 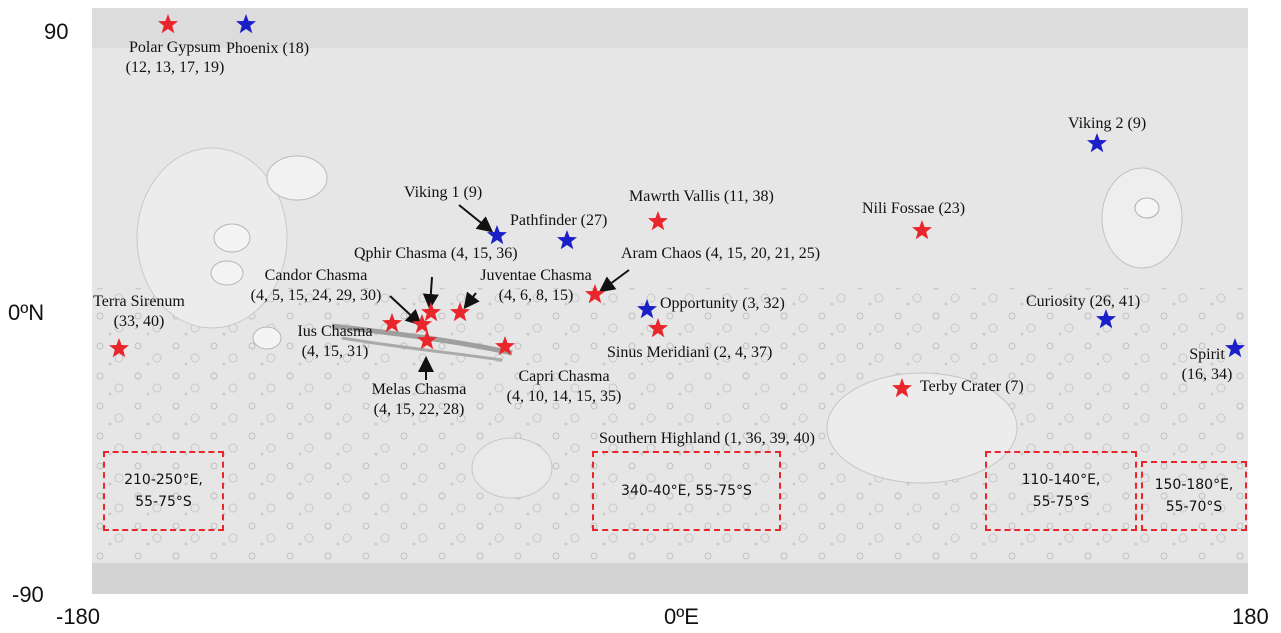 What do you see at coordinates (614, 281) in the screenshot?
I see `arrow-aram-chaos` at bounding box center [614, 281].